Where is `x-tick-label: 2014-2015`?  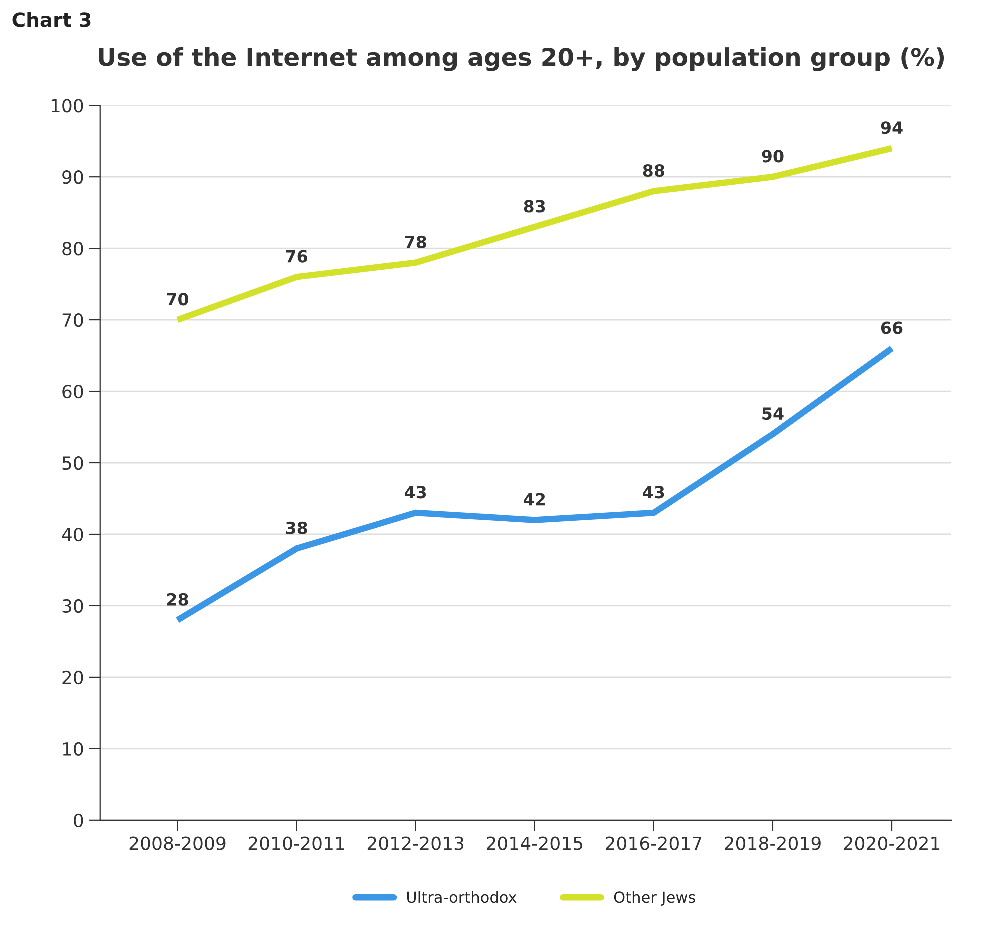
x-tick-label: 2014-2015 is located at coordinates (534, 843).